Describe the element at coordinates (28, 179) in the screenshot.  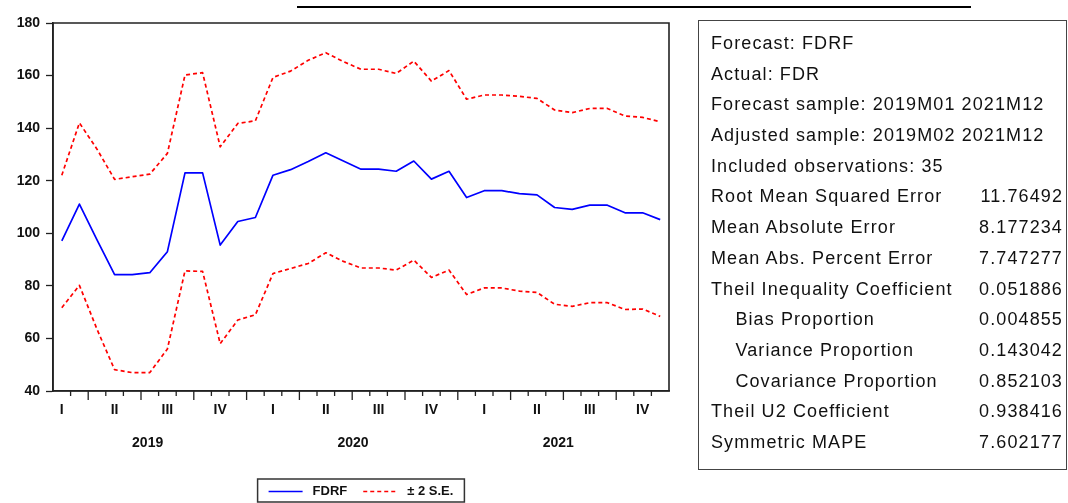
I see `y-tick-label: 120` at that location.